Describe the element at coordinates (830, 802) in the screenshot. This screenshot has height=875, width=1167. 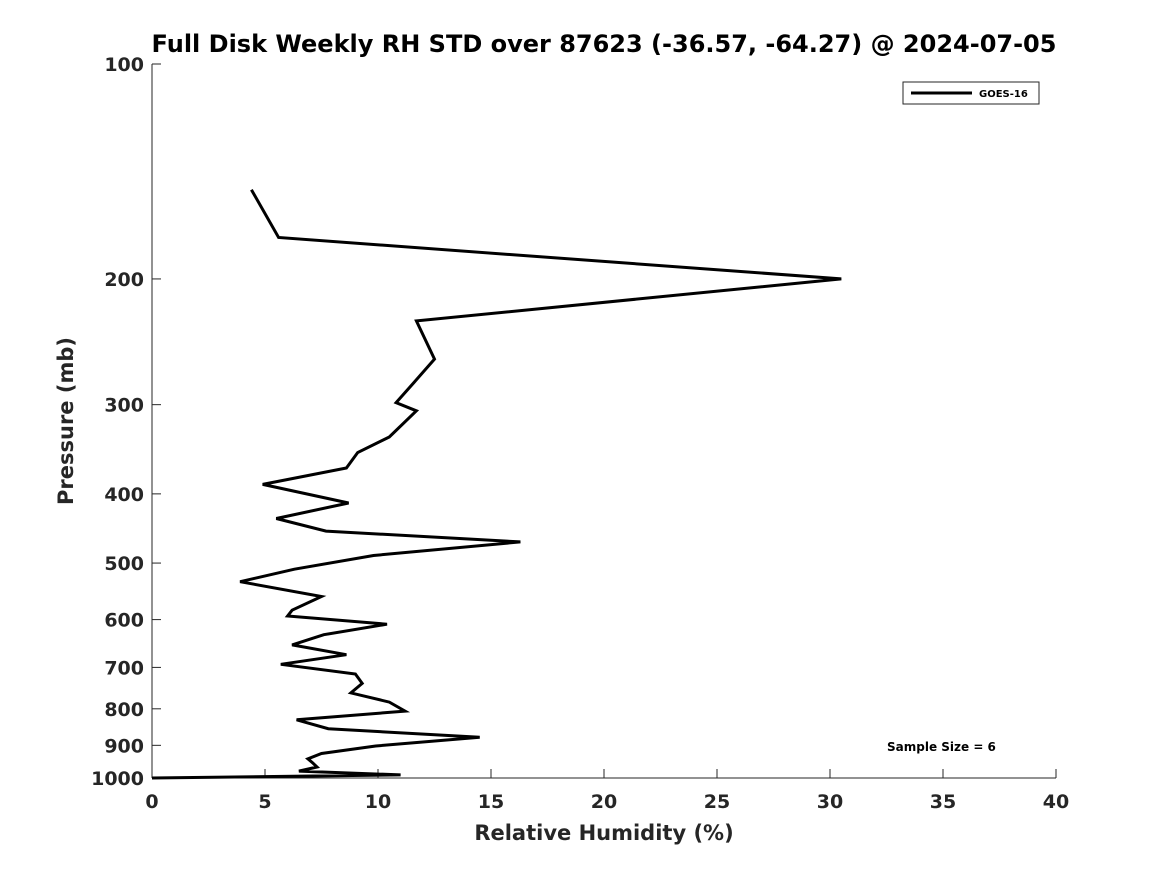
I see `x-tick-label: 30` at that location.